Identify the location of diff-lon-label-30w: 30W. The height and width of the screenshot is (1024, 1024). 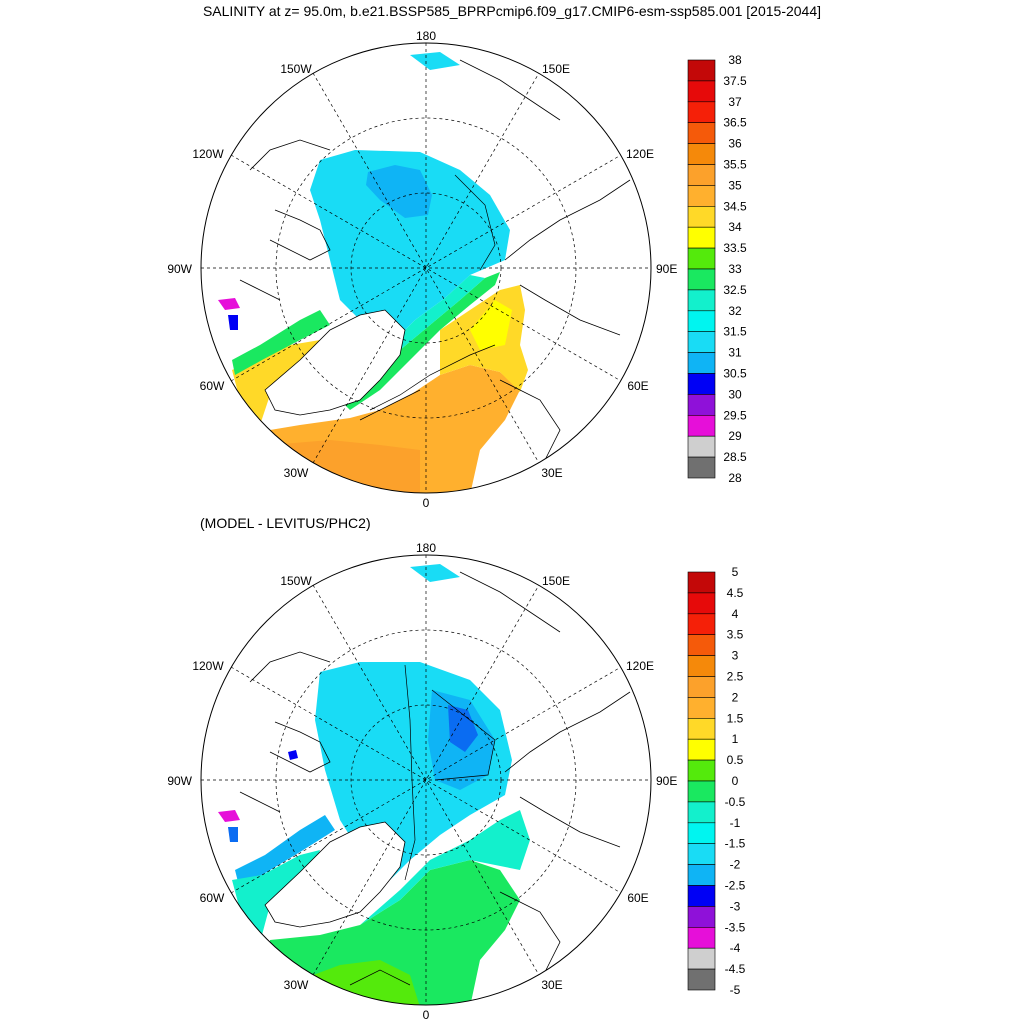
(296, 985).